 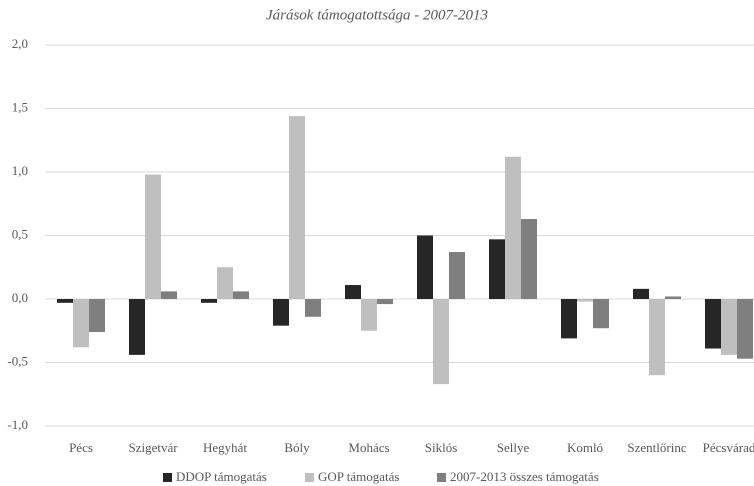 What do you see at coordinates (368, 447) in the screenshot?
I see `x-tick-label: Mohács` at bounding box center [368, 447].